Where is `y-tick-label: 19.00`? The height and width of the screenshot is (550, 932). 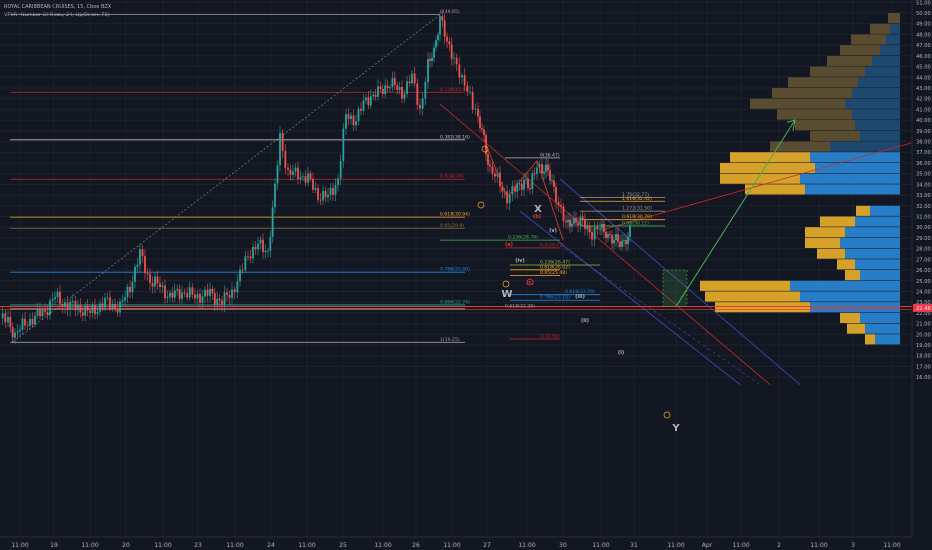
y-tick-label: 19.00 is located at coordinates (923, 346).